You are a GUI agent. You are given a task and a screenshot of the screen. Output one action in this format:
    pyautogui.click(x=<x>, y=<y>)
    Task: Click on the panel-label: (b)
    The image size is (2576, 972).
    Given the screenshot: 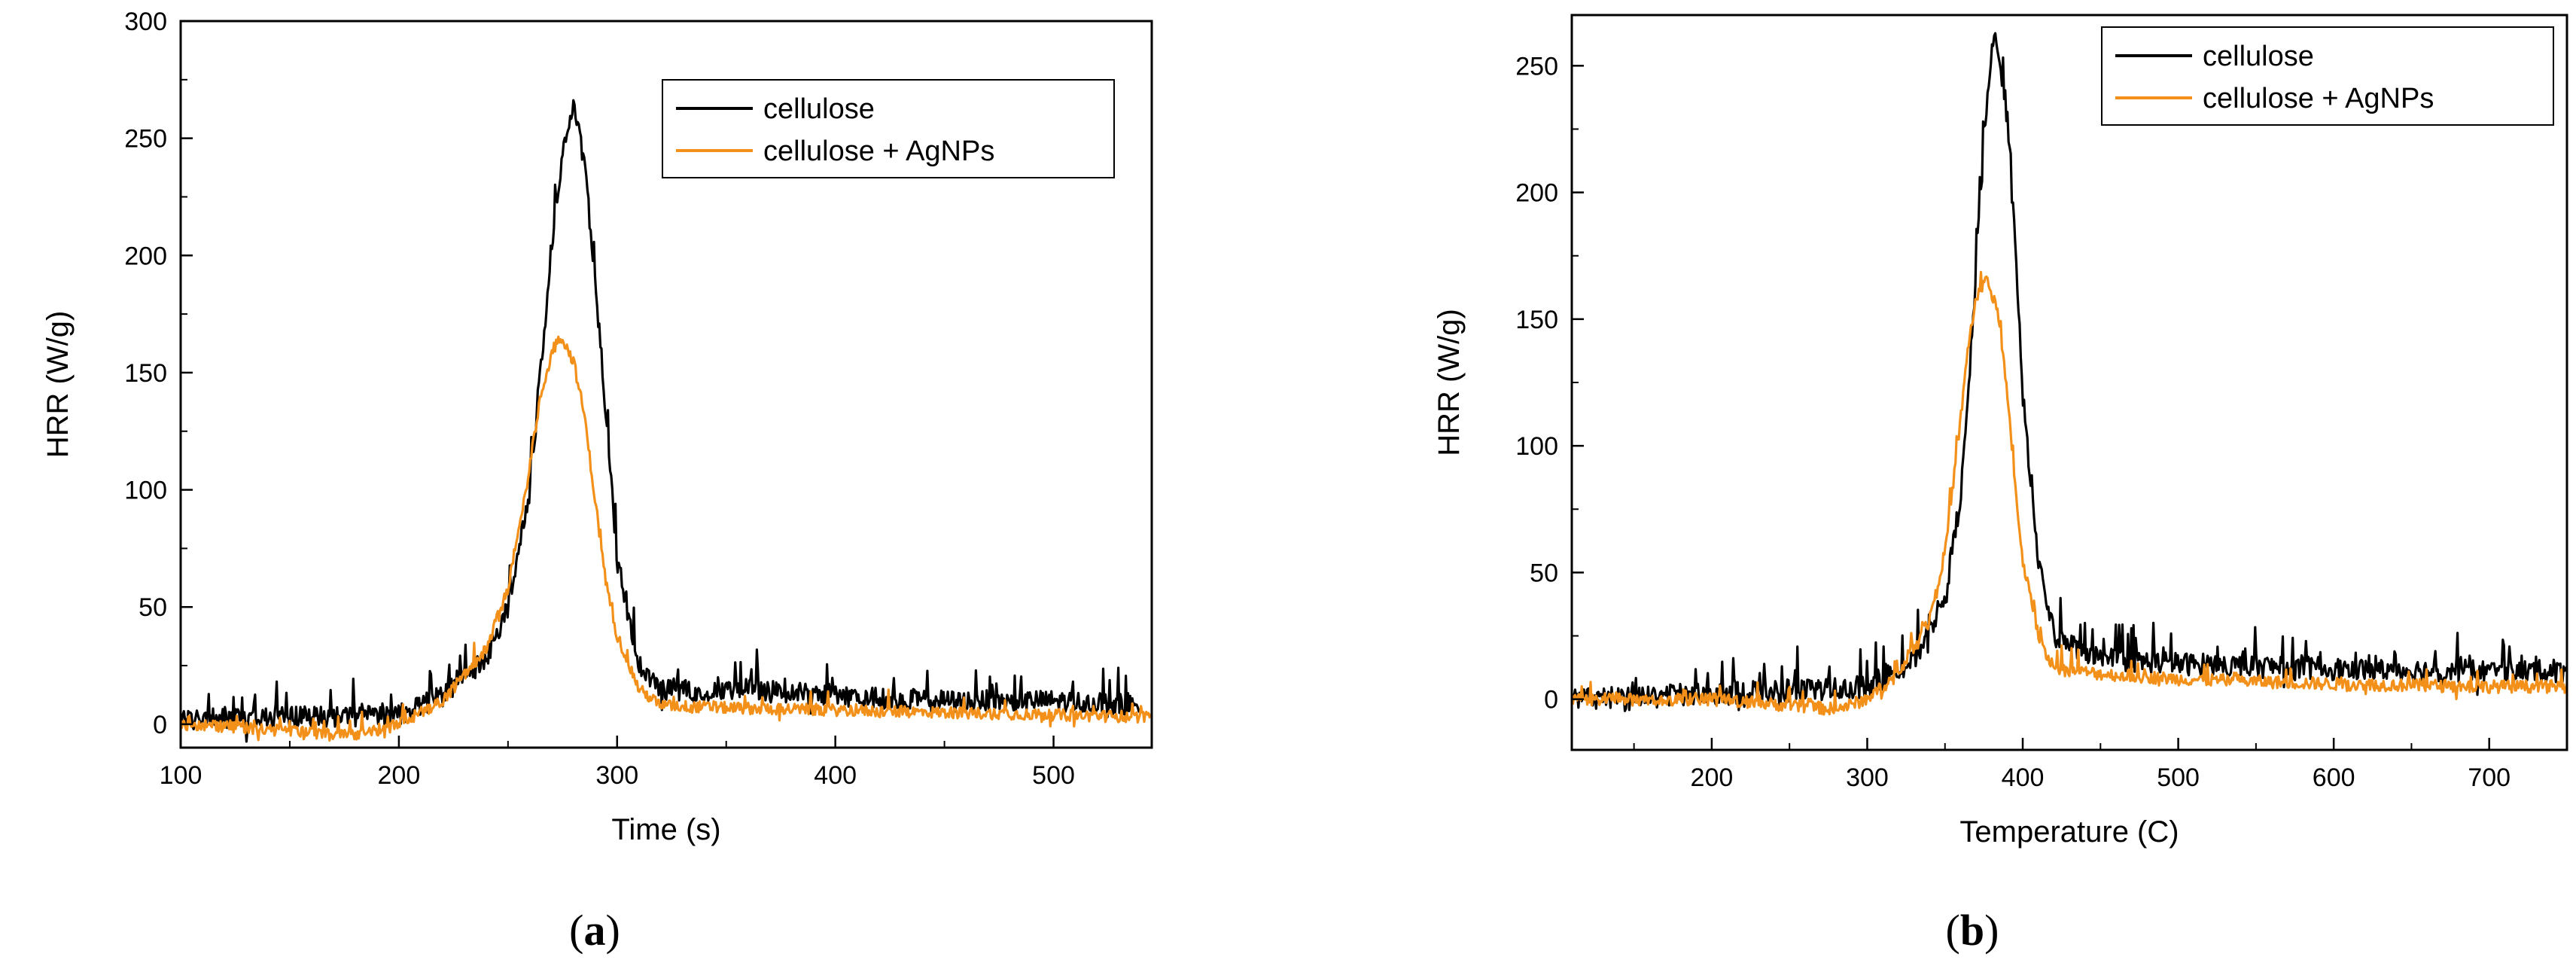 What is the action you would take?
    pyautogui.click(x=1972, y=930)
    